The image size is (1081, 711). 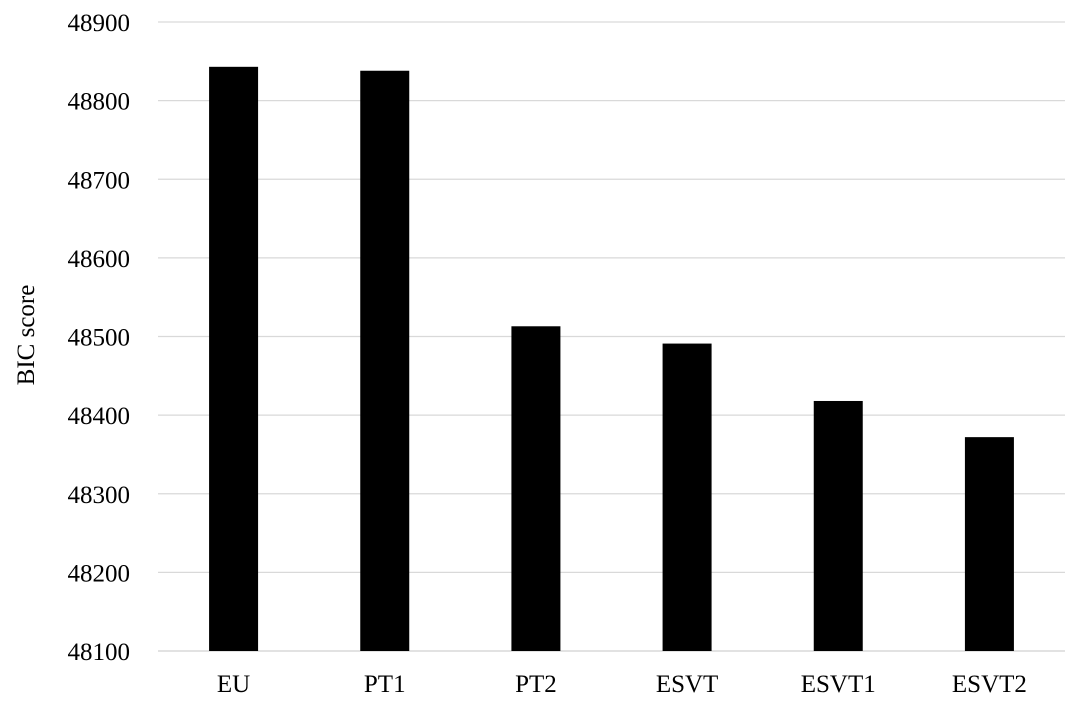 I want to click on x-category-label: ESVT1, so click(x=838, y=684).